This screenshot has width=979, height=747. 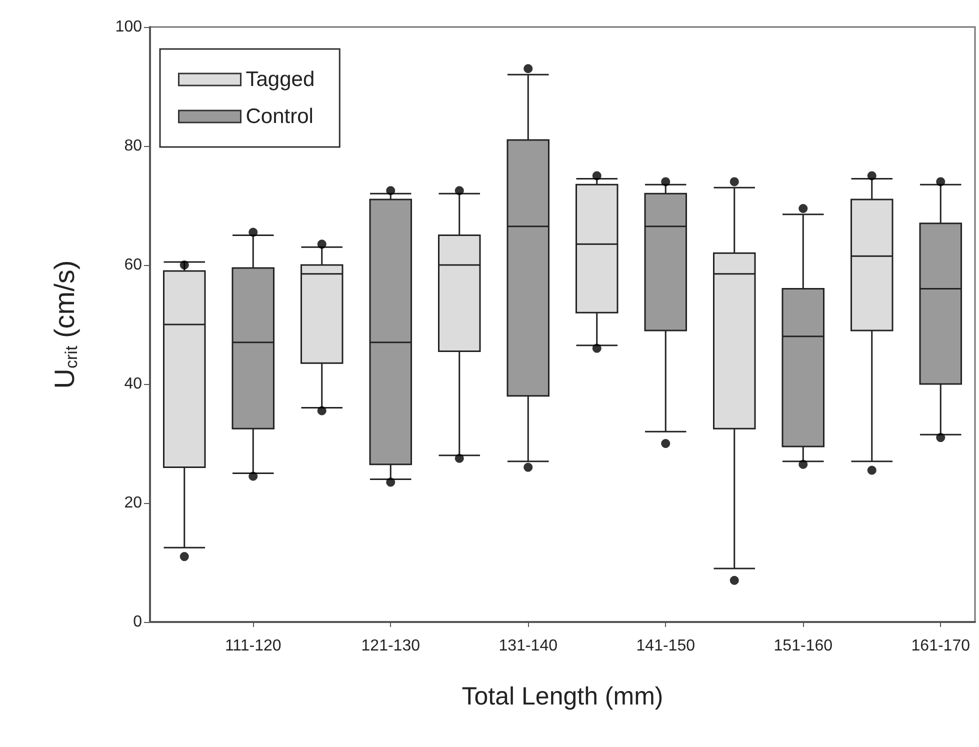 What do you see at coordinates (133, 265) in the screenshot?
I see `y-tick-label: 60` at bounding box center [133, 265].